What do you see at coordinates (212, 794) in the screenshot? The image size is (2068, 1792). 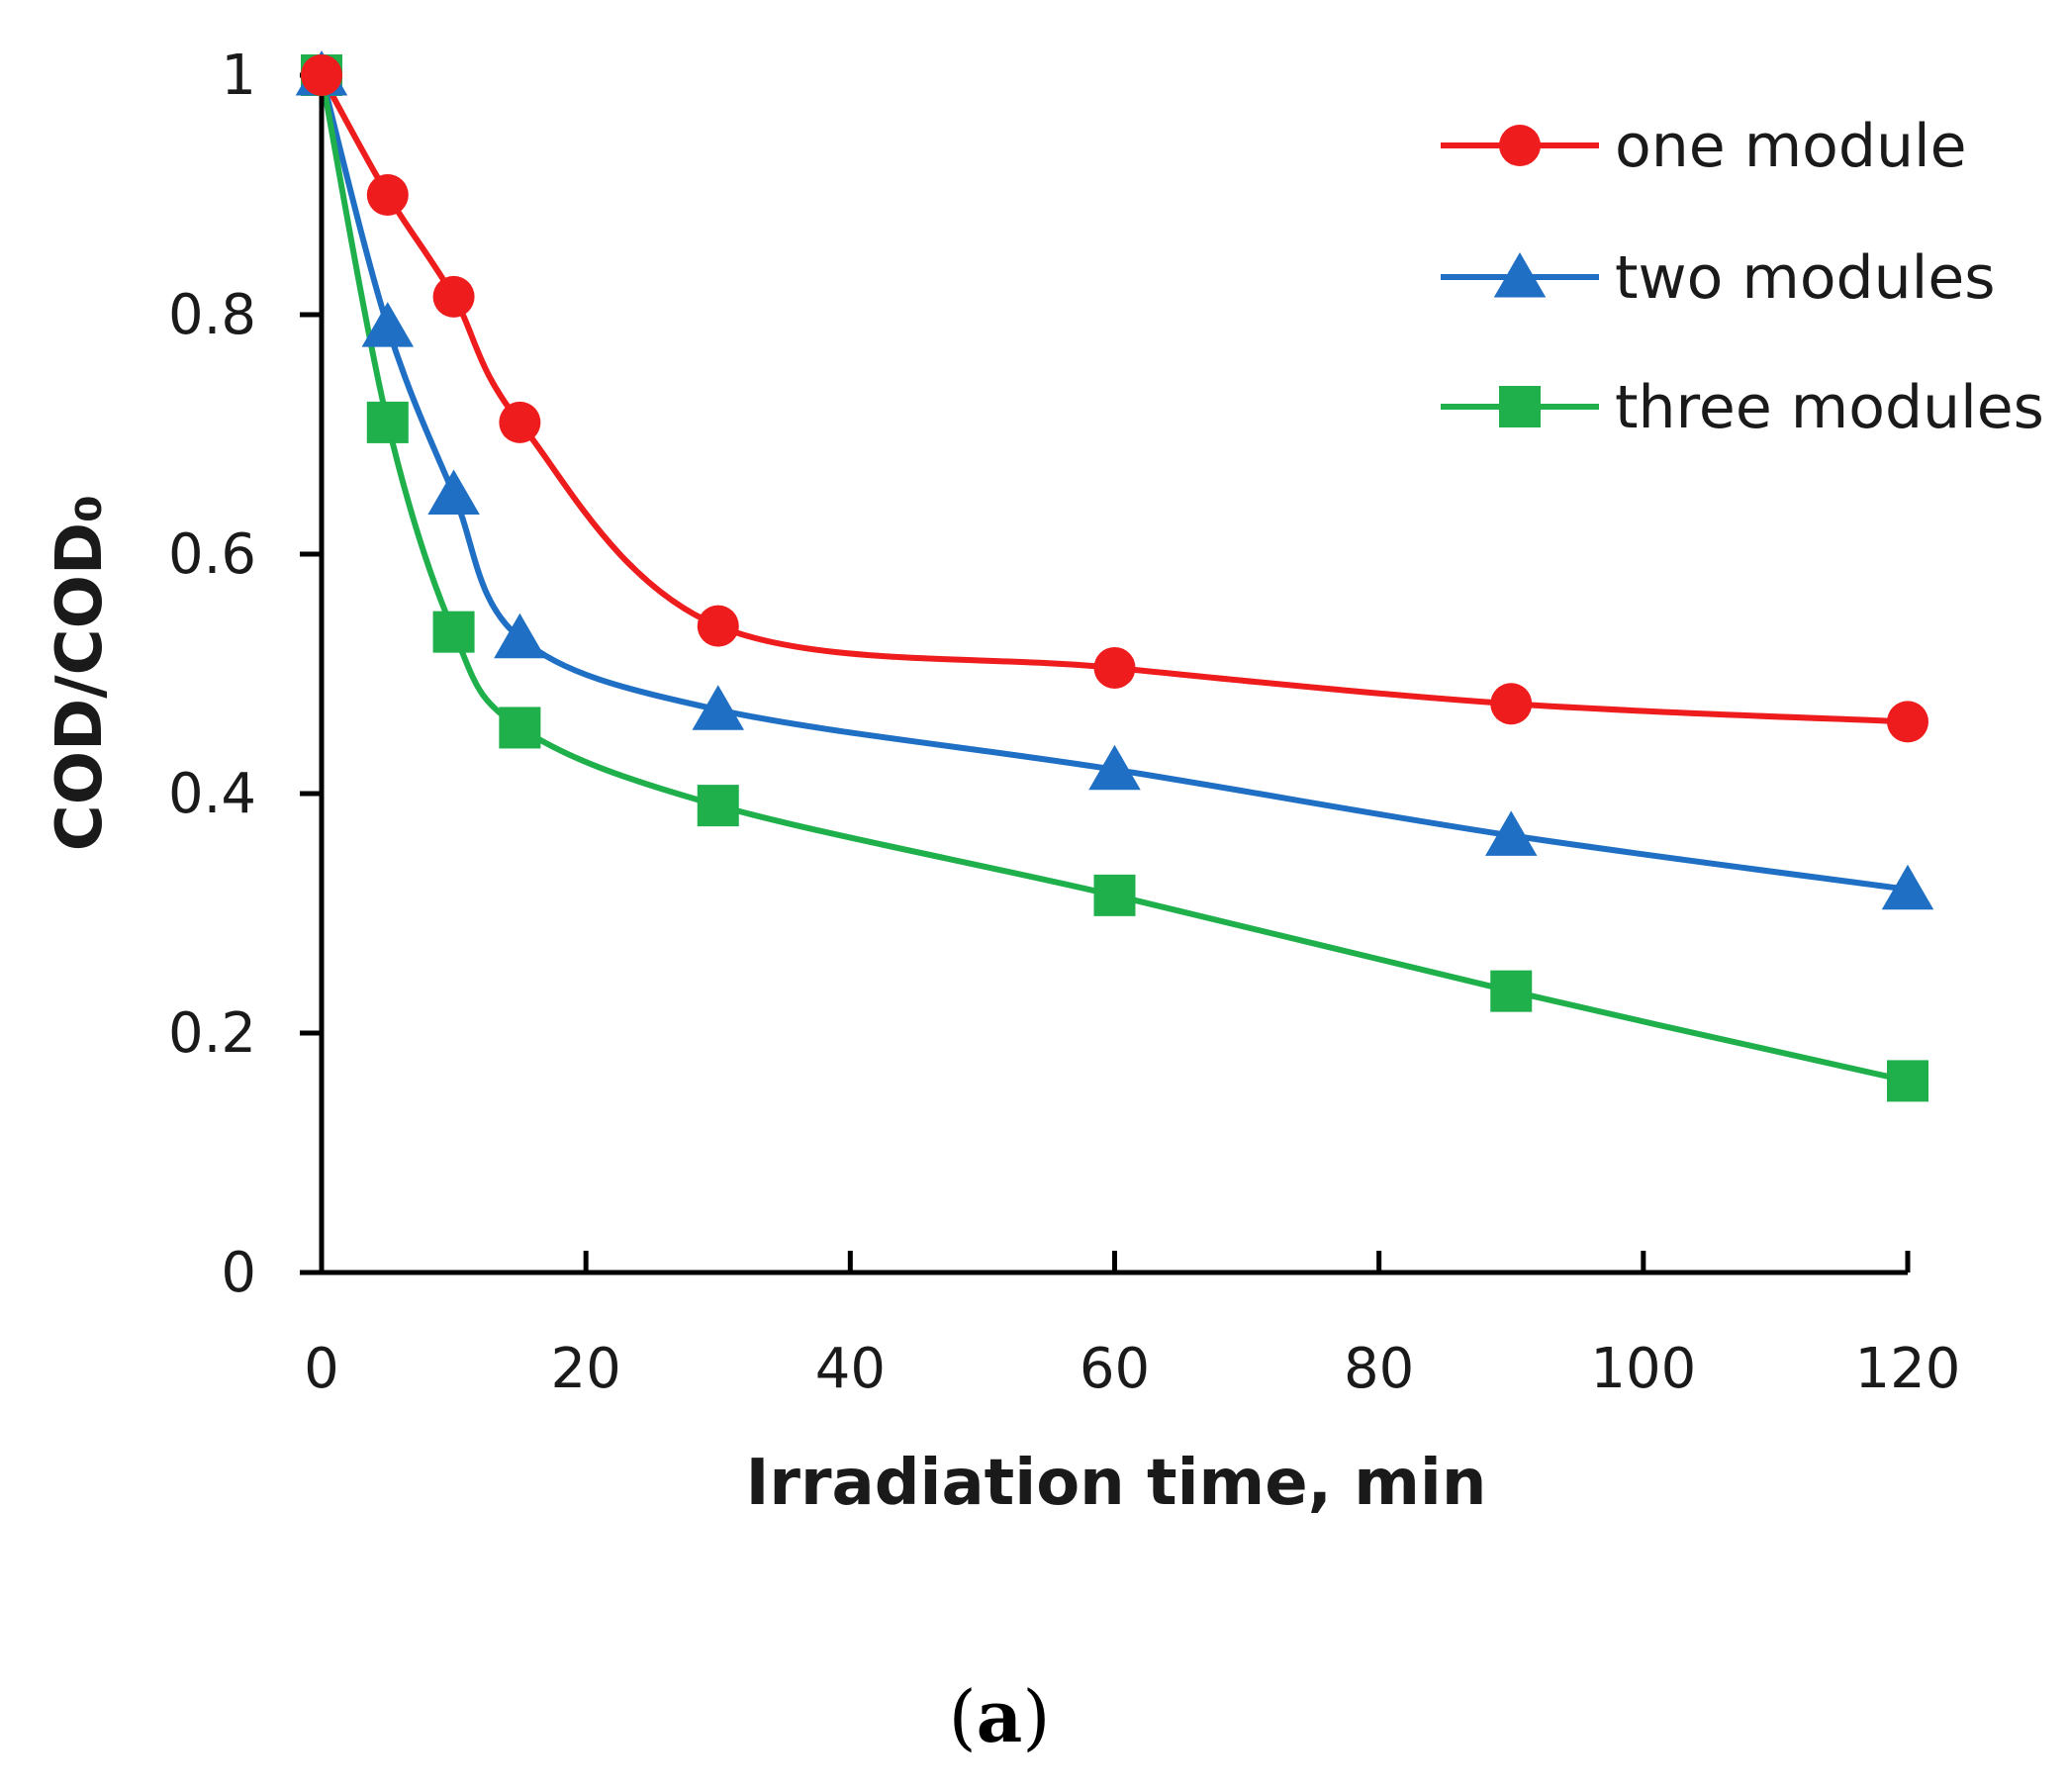 I see `y-tick-label-0.4: 0.4` at bounding box center [212, 794].